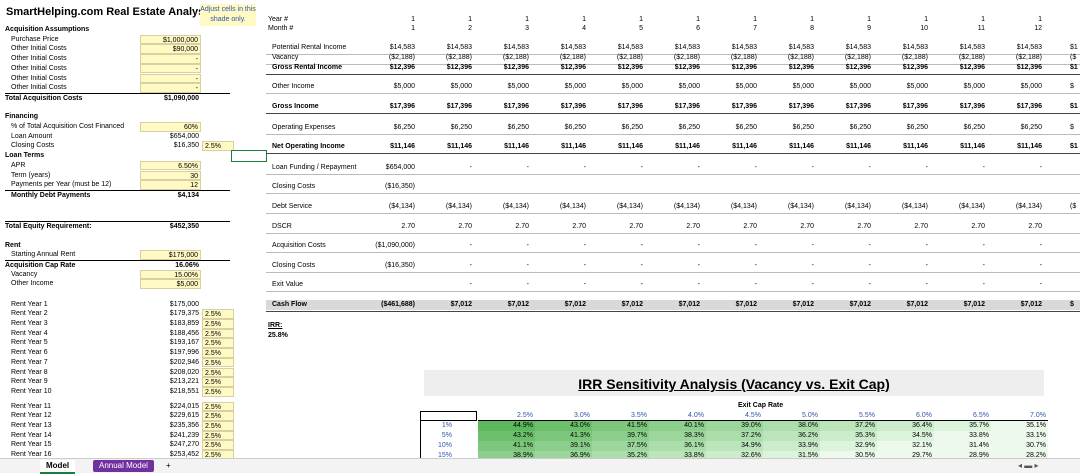 The height and width of the screenshot is (474, 1080). I want to click on sensitivity-cell: 29.7%, so click(905, 456).